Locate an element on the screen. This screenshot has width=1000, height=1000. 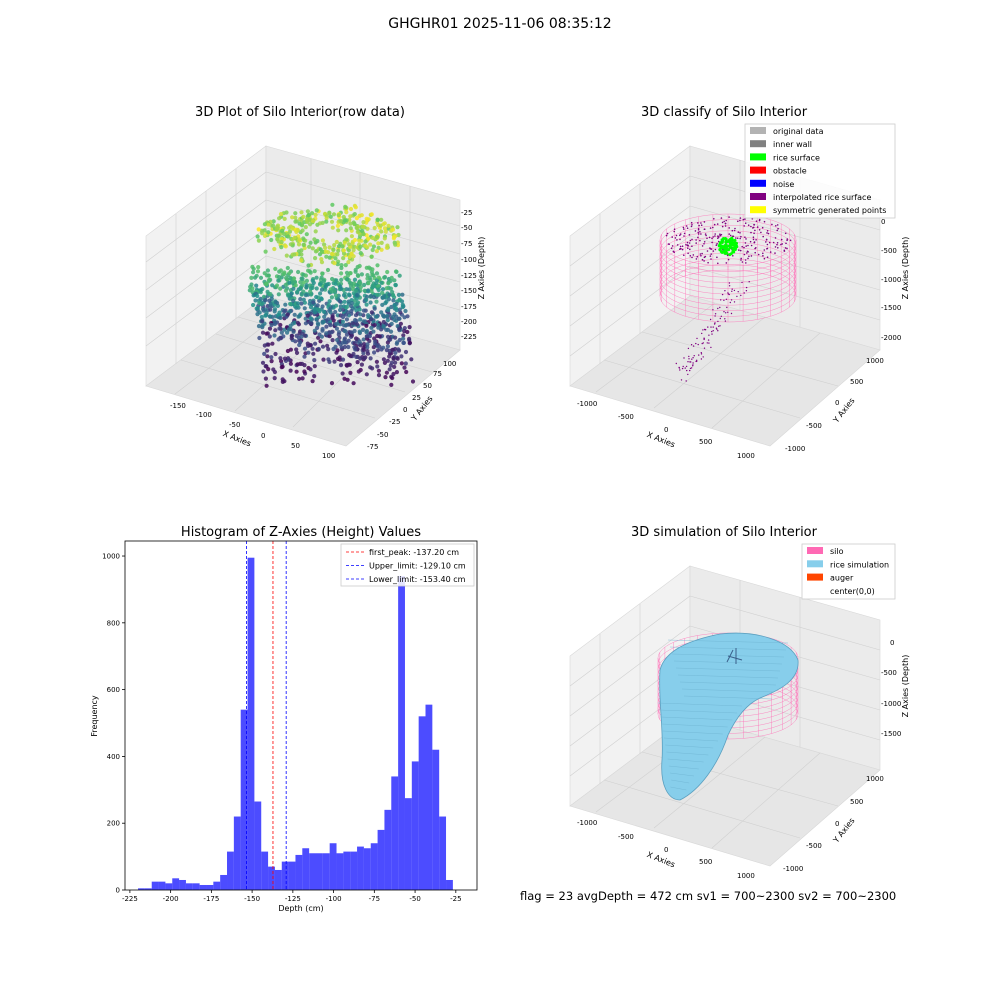
y-tick-labels: -1000 -500 0 500 1000 is located at coordinates (833, 824).